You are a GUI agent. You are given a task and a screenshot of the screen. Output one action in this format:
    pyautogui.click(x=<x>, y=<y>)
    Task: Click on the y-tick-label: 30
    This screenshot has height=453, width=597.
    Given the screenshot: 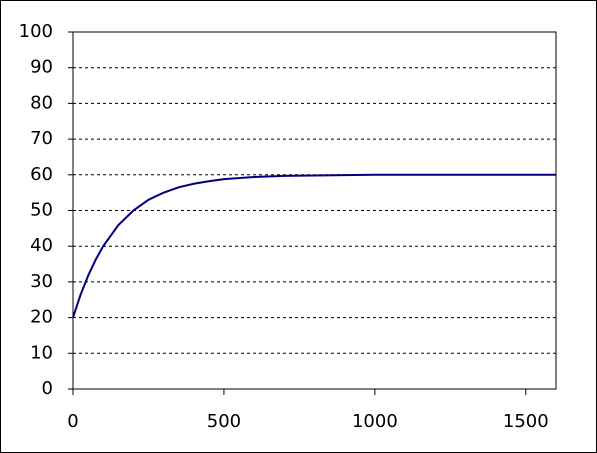 What is the action you would take?
    pyautogui.click(x=41, y=281)
    